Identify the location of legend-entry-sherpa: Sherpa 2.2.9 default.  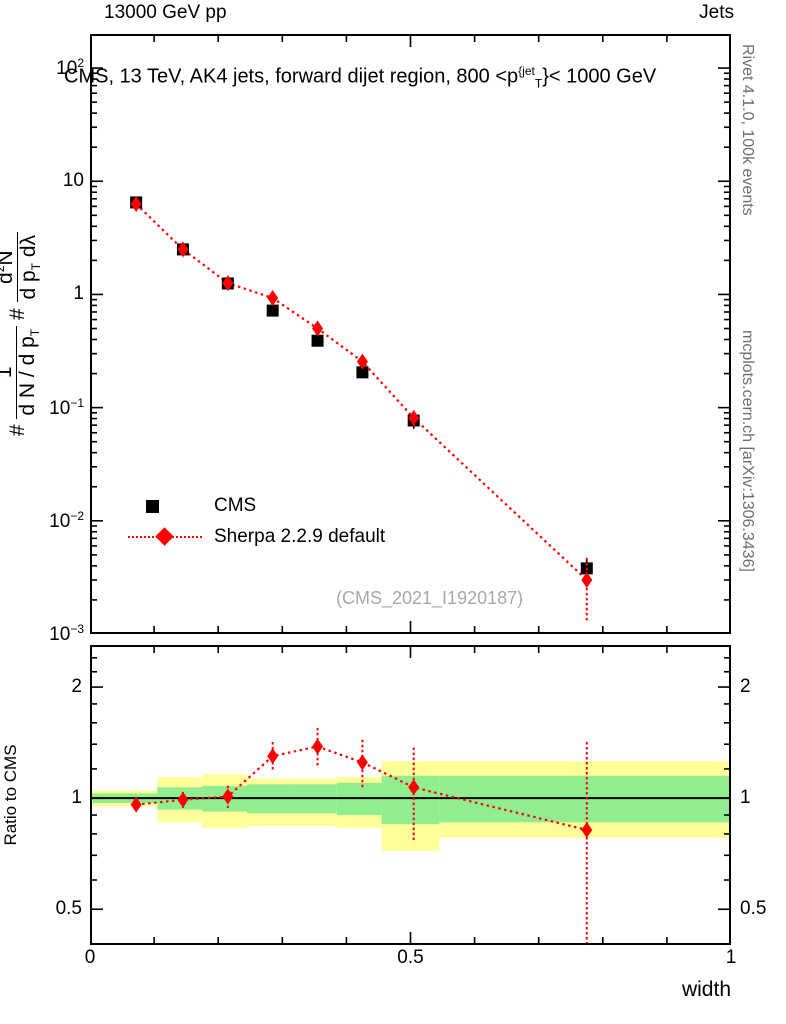
(256, 536).